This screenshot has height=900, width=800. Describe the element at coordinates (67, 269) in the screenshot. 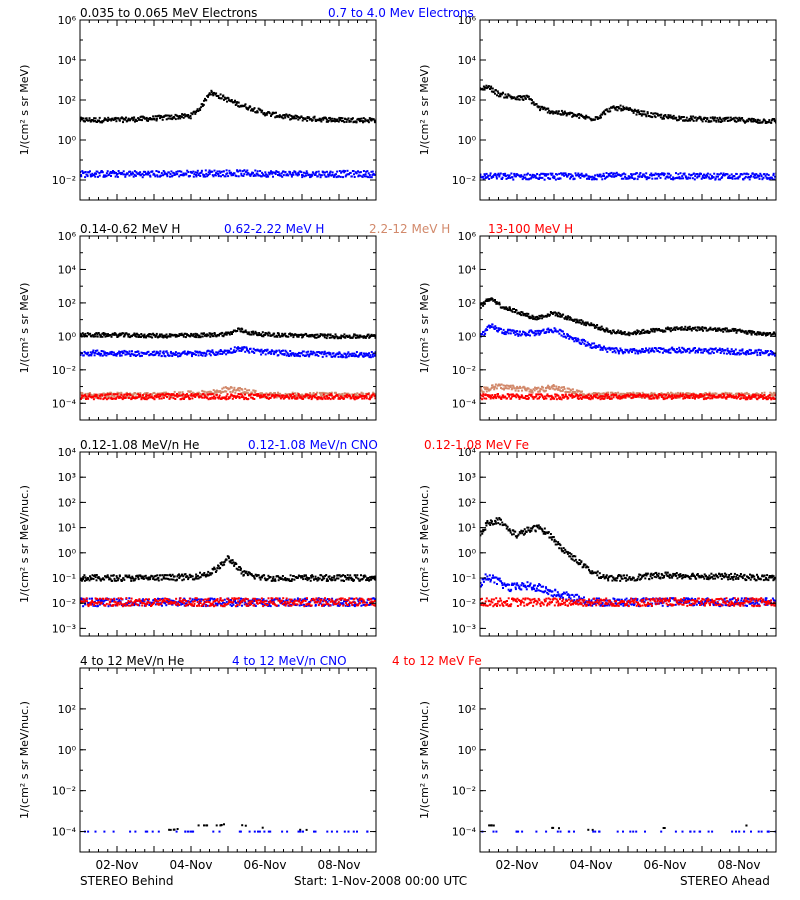

I see `y-tick-label: 10⁴` at that location.